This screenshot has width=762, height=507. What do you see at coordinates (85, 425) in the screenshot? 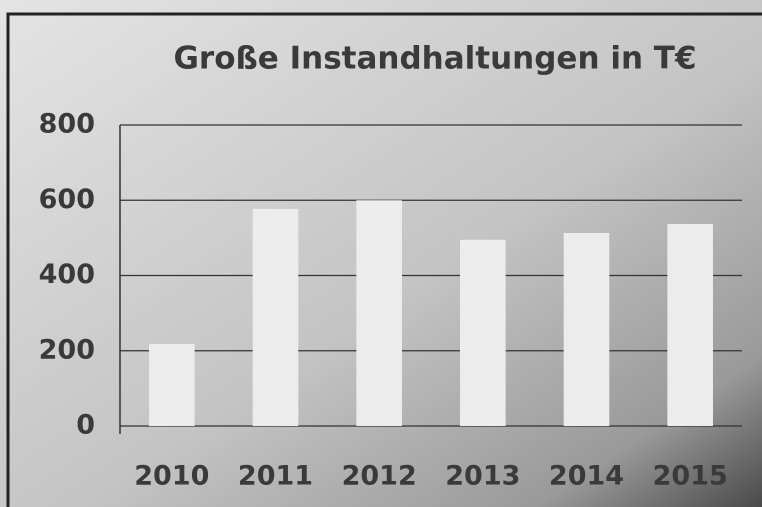
I see `y-tick-label: 0` at bounding box center [85, 425].